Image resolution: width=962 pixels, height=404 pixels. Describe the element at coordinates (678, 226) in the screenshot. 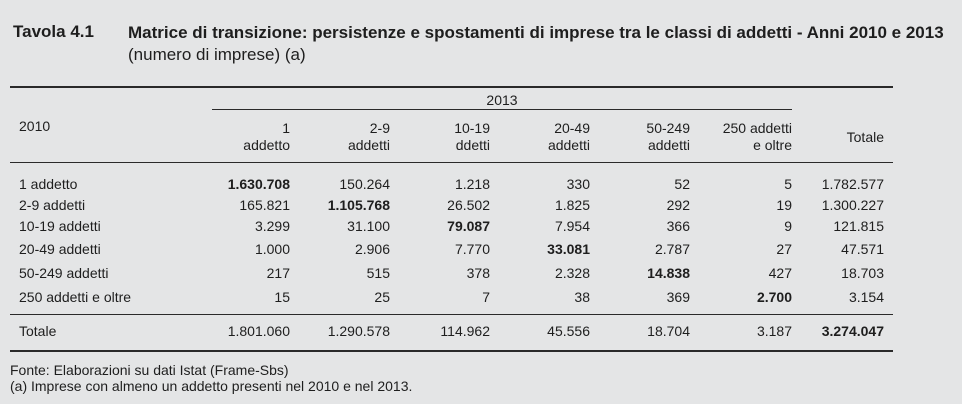

I see `table-cell: 366` at that location.